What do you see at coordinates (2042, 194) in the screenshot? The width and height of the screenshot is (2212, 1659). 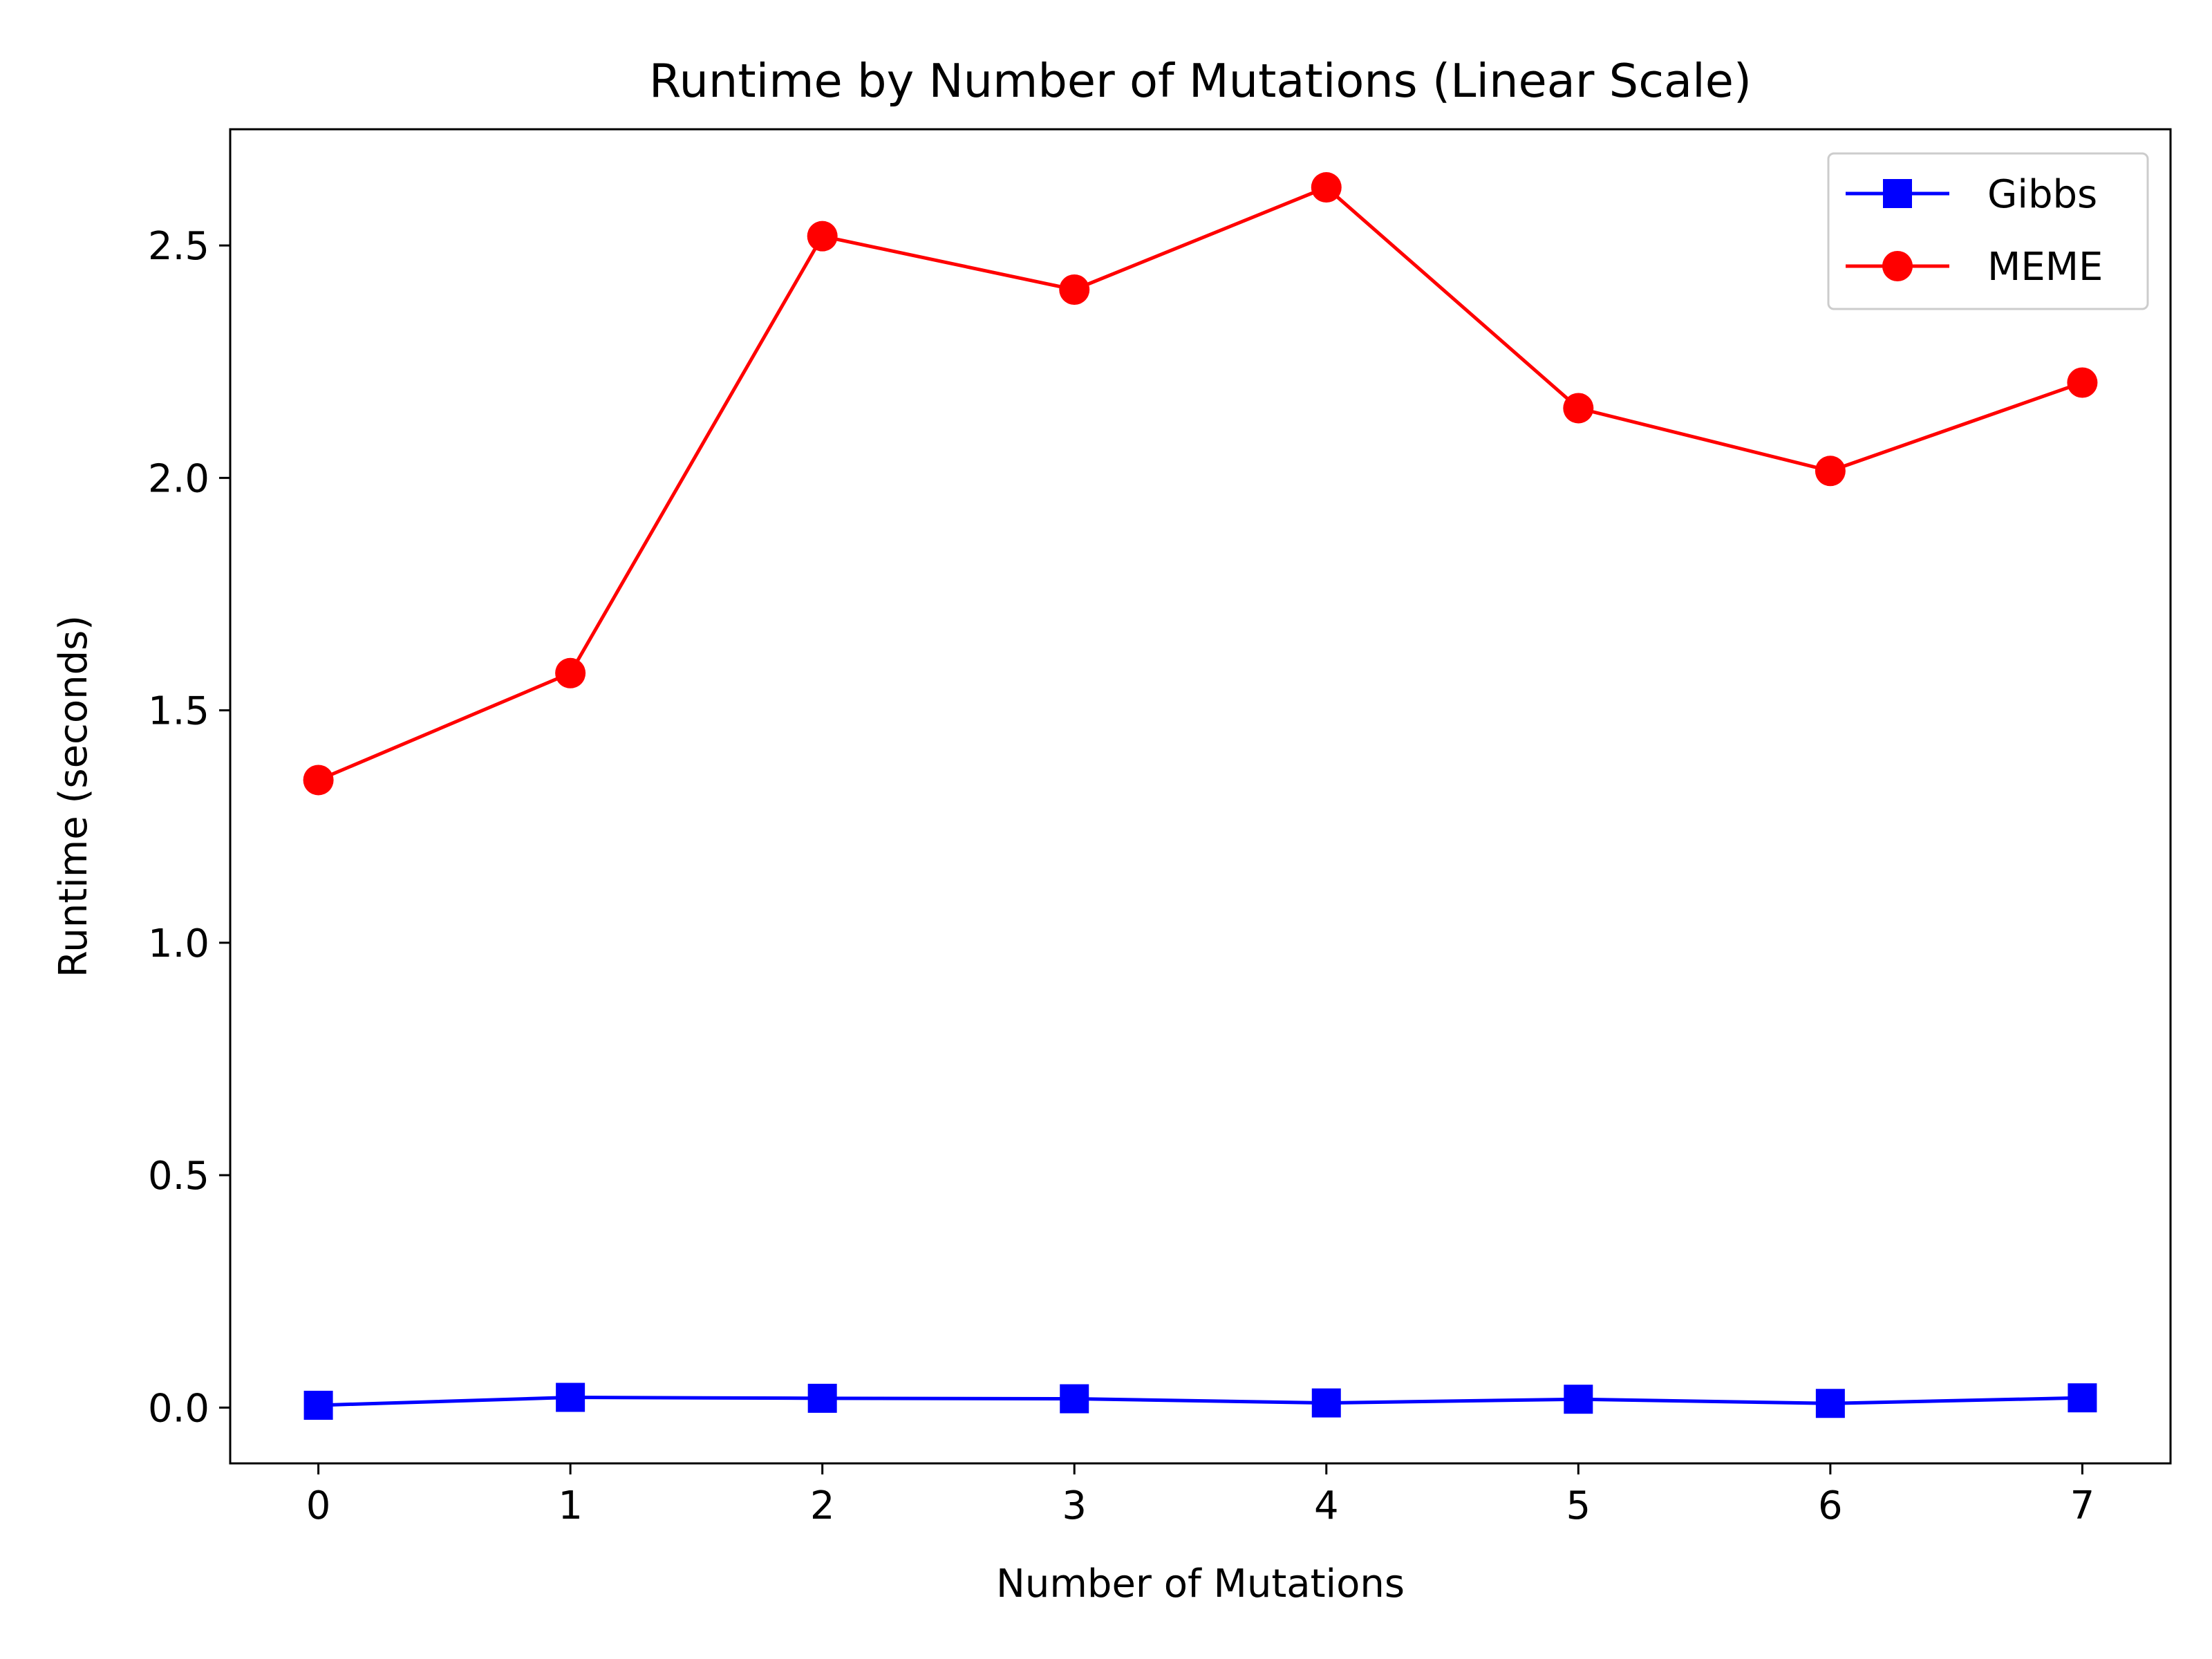 I see `legend-label-gibbs: Gibbs` at bounding box center [2042, 194].